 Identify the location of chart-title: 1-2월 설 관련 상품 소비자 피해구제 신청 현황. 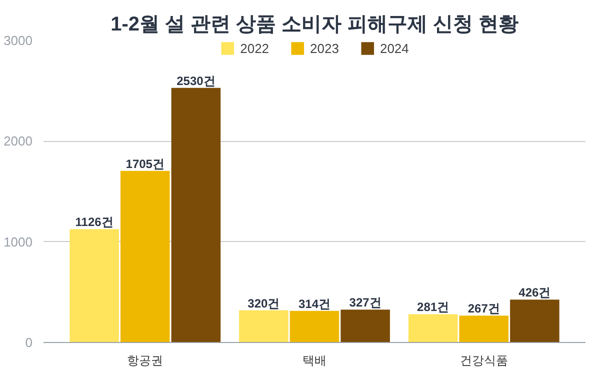
(314, 25).